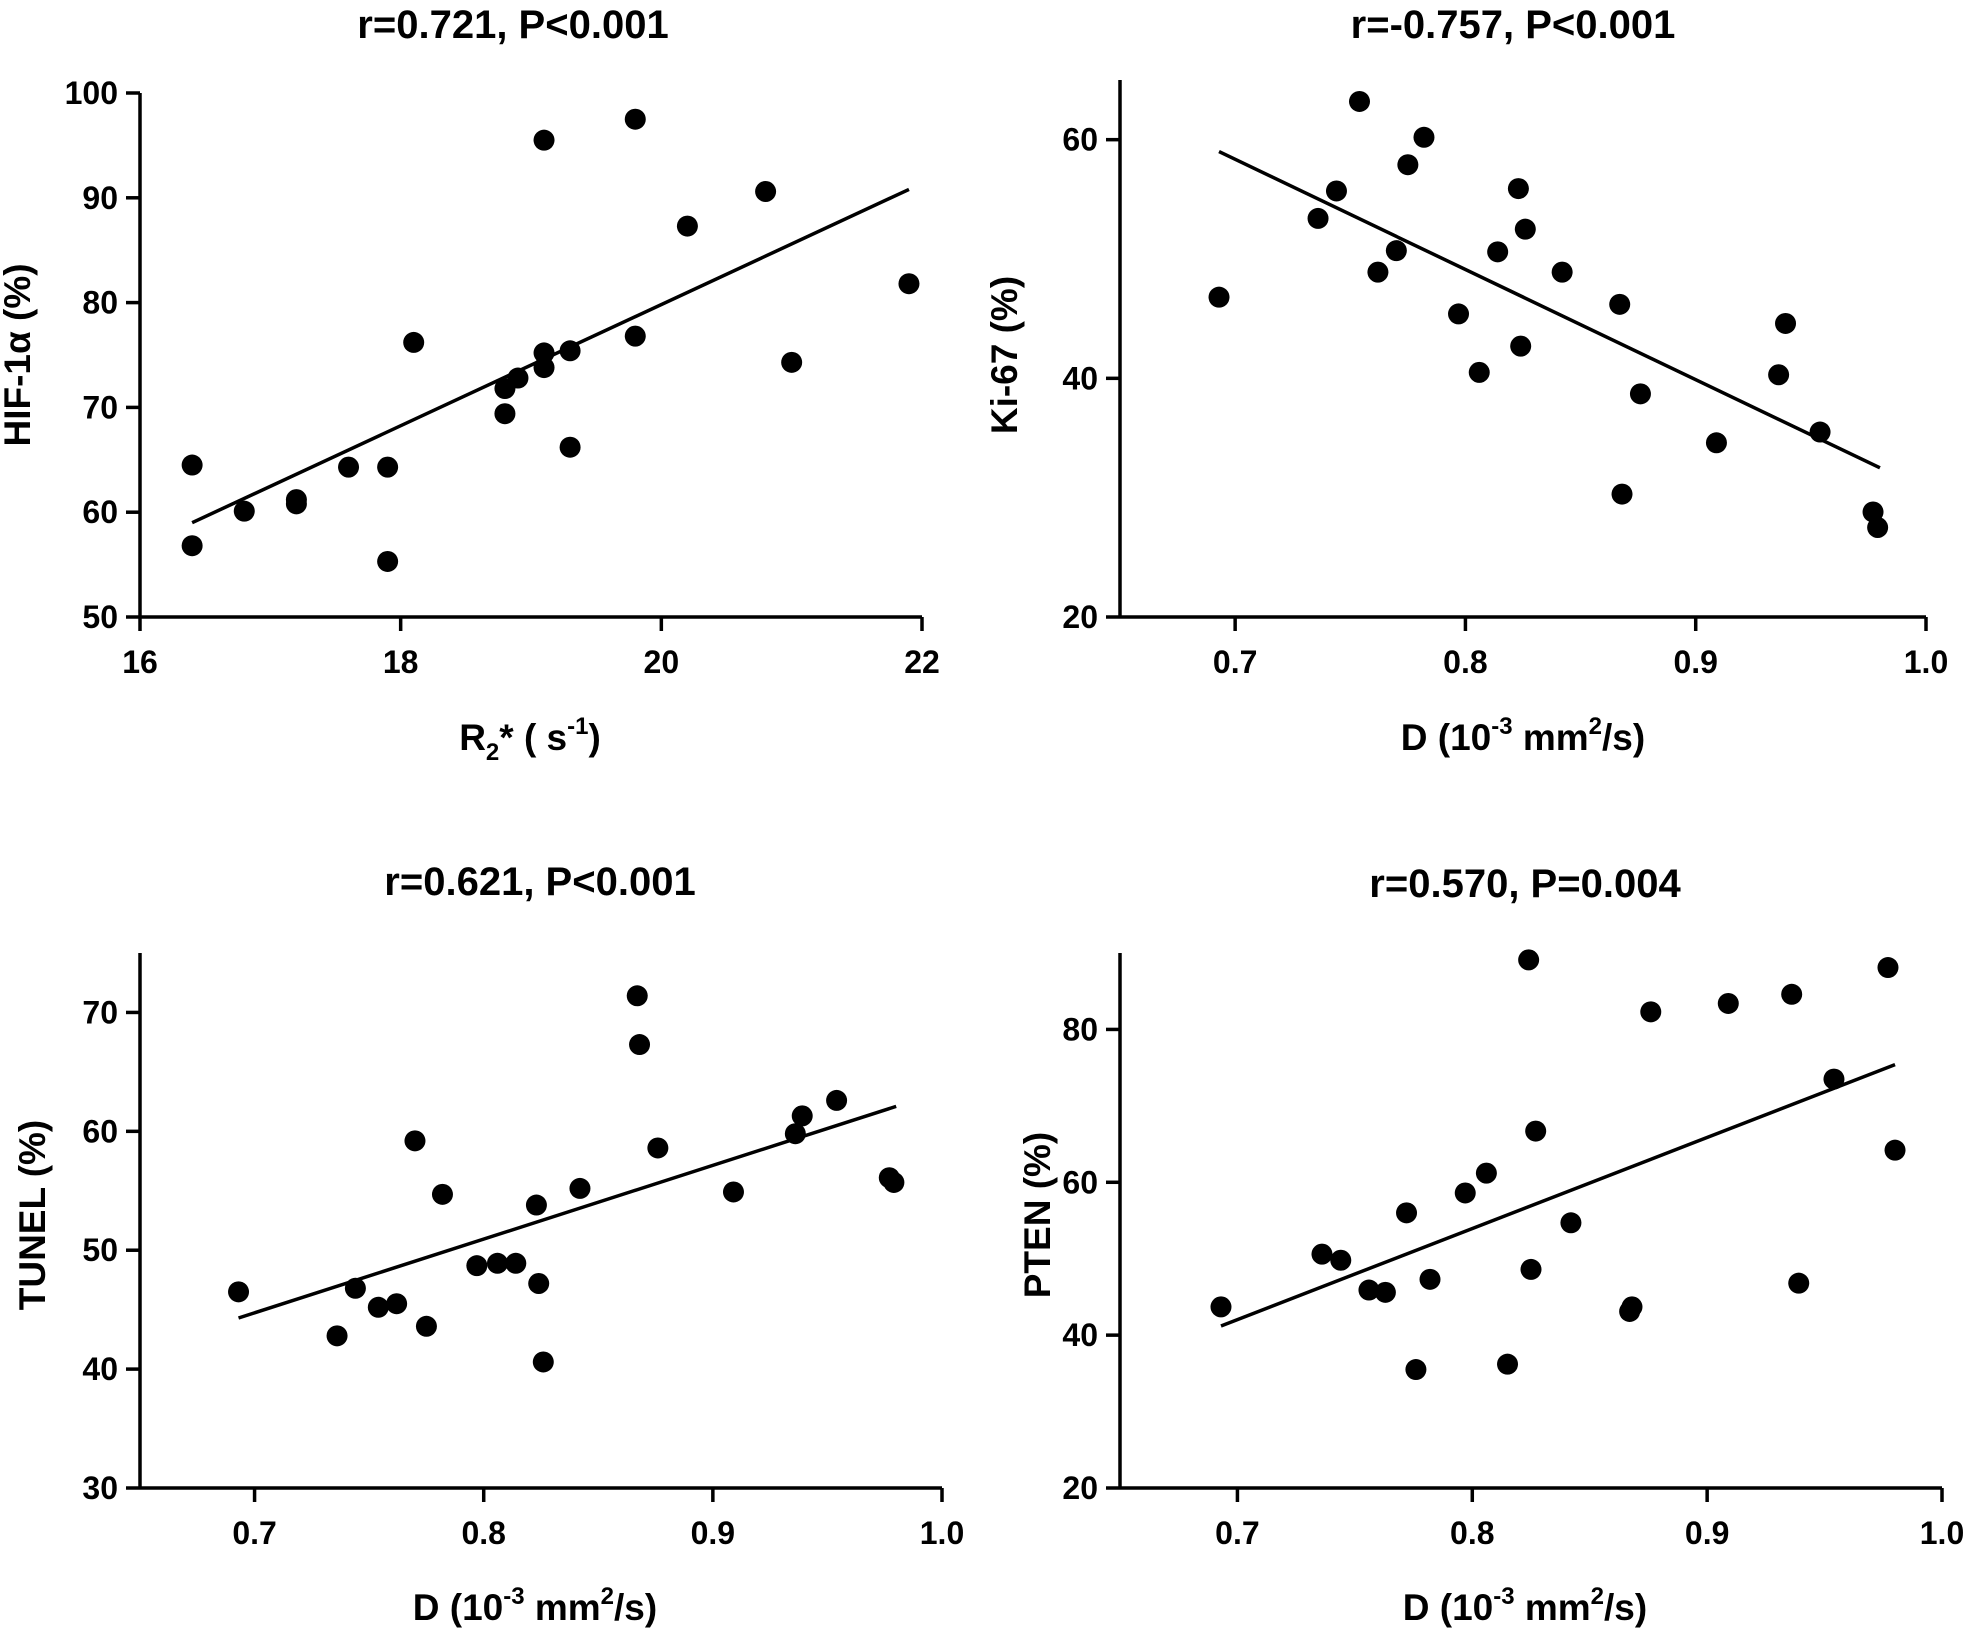  I want to click on y-tick-label: 40, so click(1080, 1335).